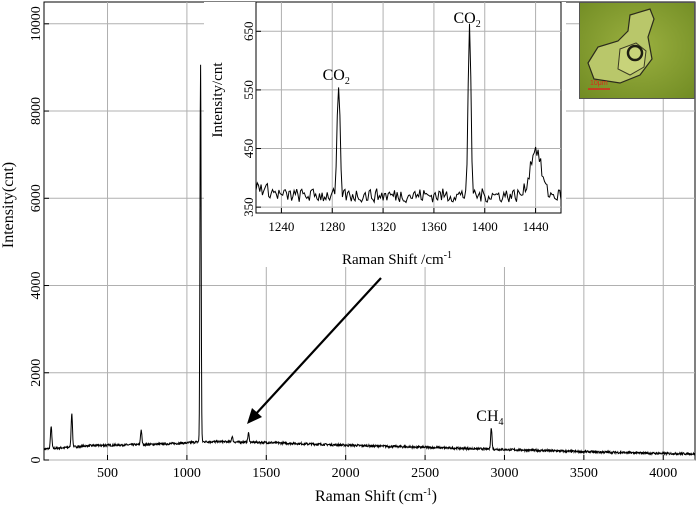  What do you see at coordinates (248, 90) in the screenshot?
I see `y-tick-label: 550` at bounding box center [248, 90].